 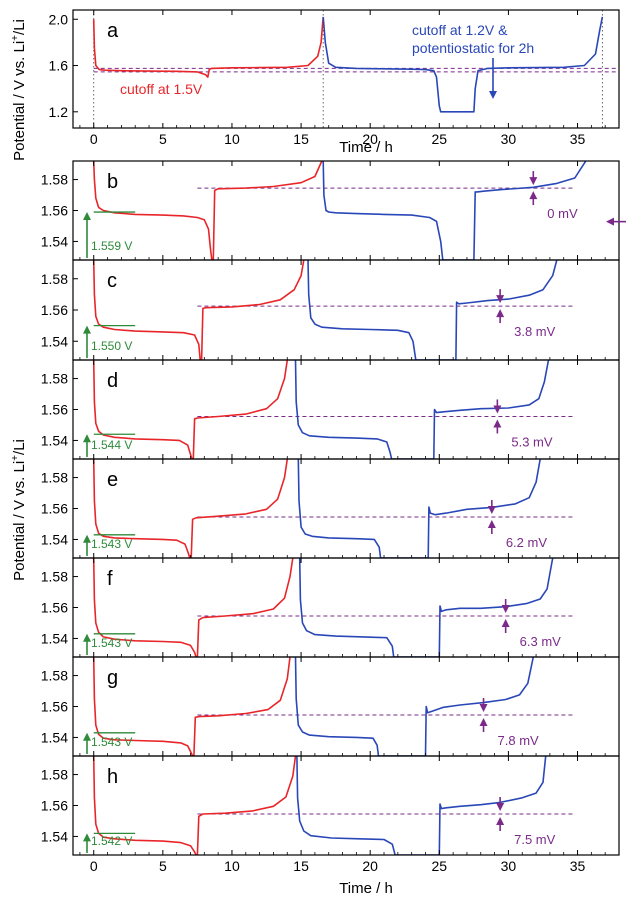 I want to click on panel-e-letter: e, so click(x=112, y=480).